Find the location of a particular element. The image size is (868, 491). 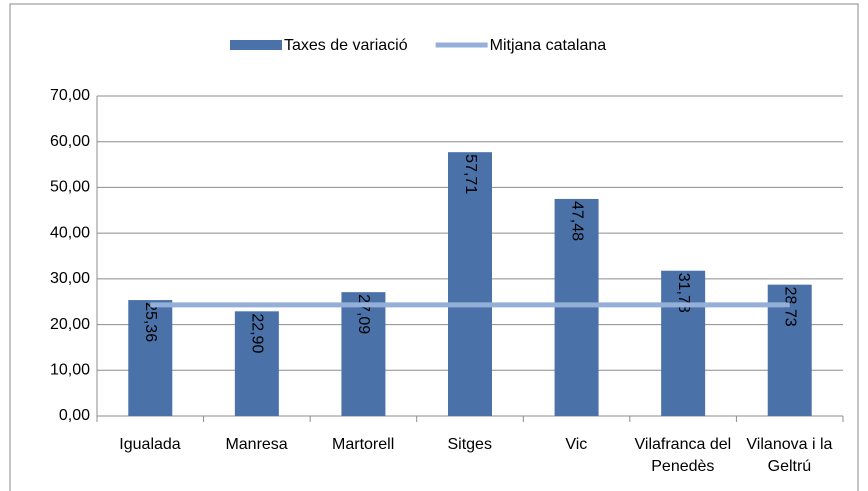

x-tick-label: Manresa is located at coordinates (256, 444).